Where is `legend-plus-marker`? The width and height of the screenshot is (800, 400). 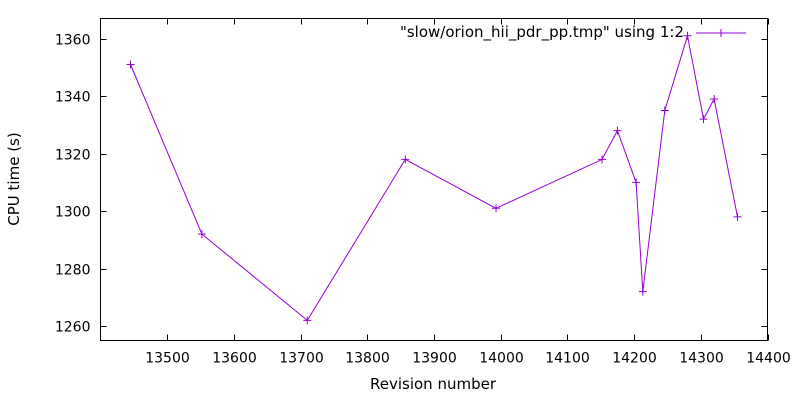
legend-plus-marker is located at coordinates (721, 33).